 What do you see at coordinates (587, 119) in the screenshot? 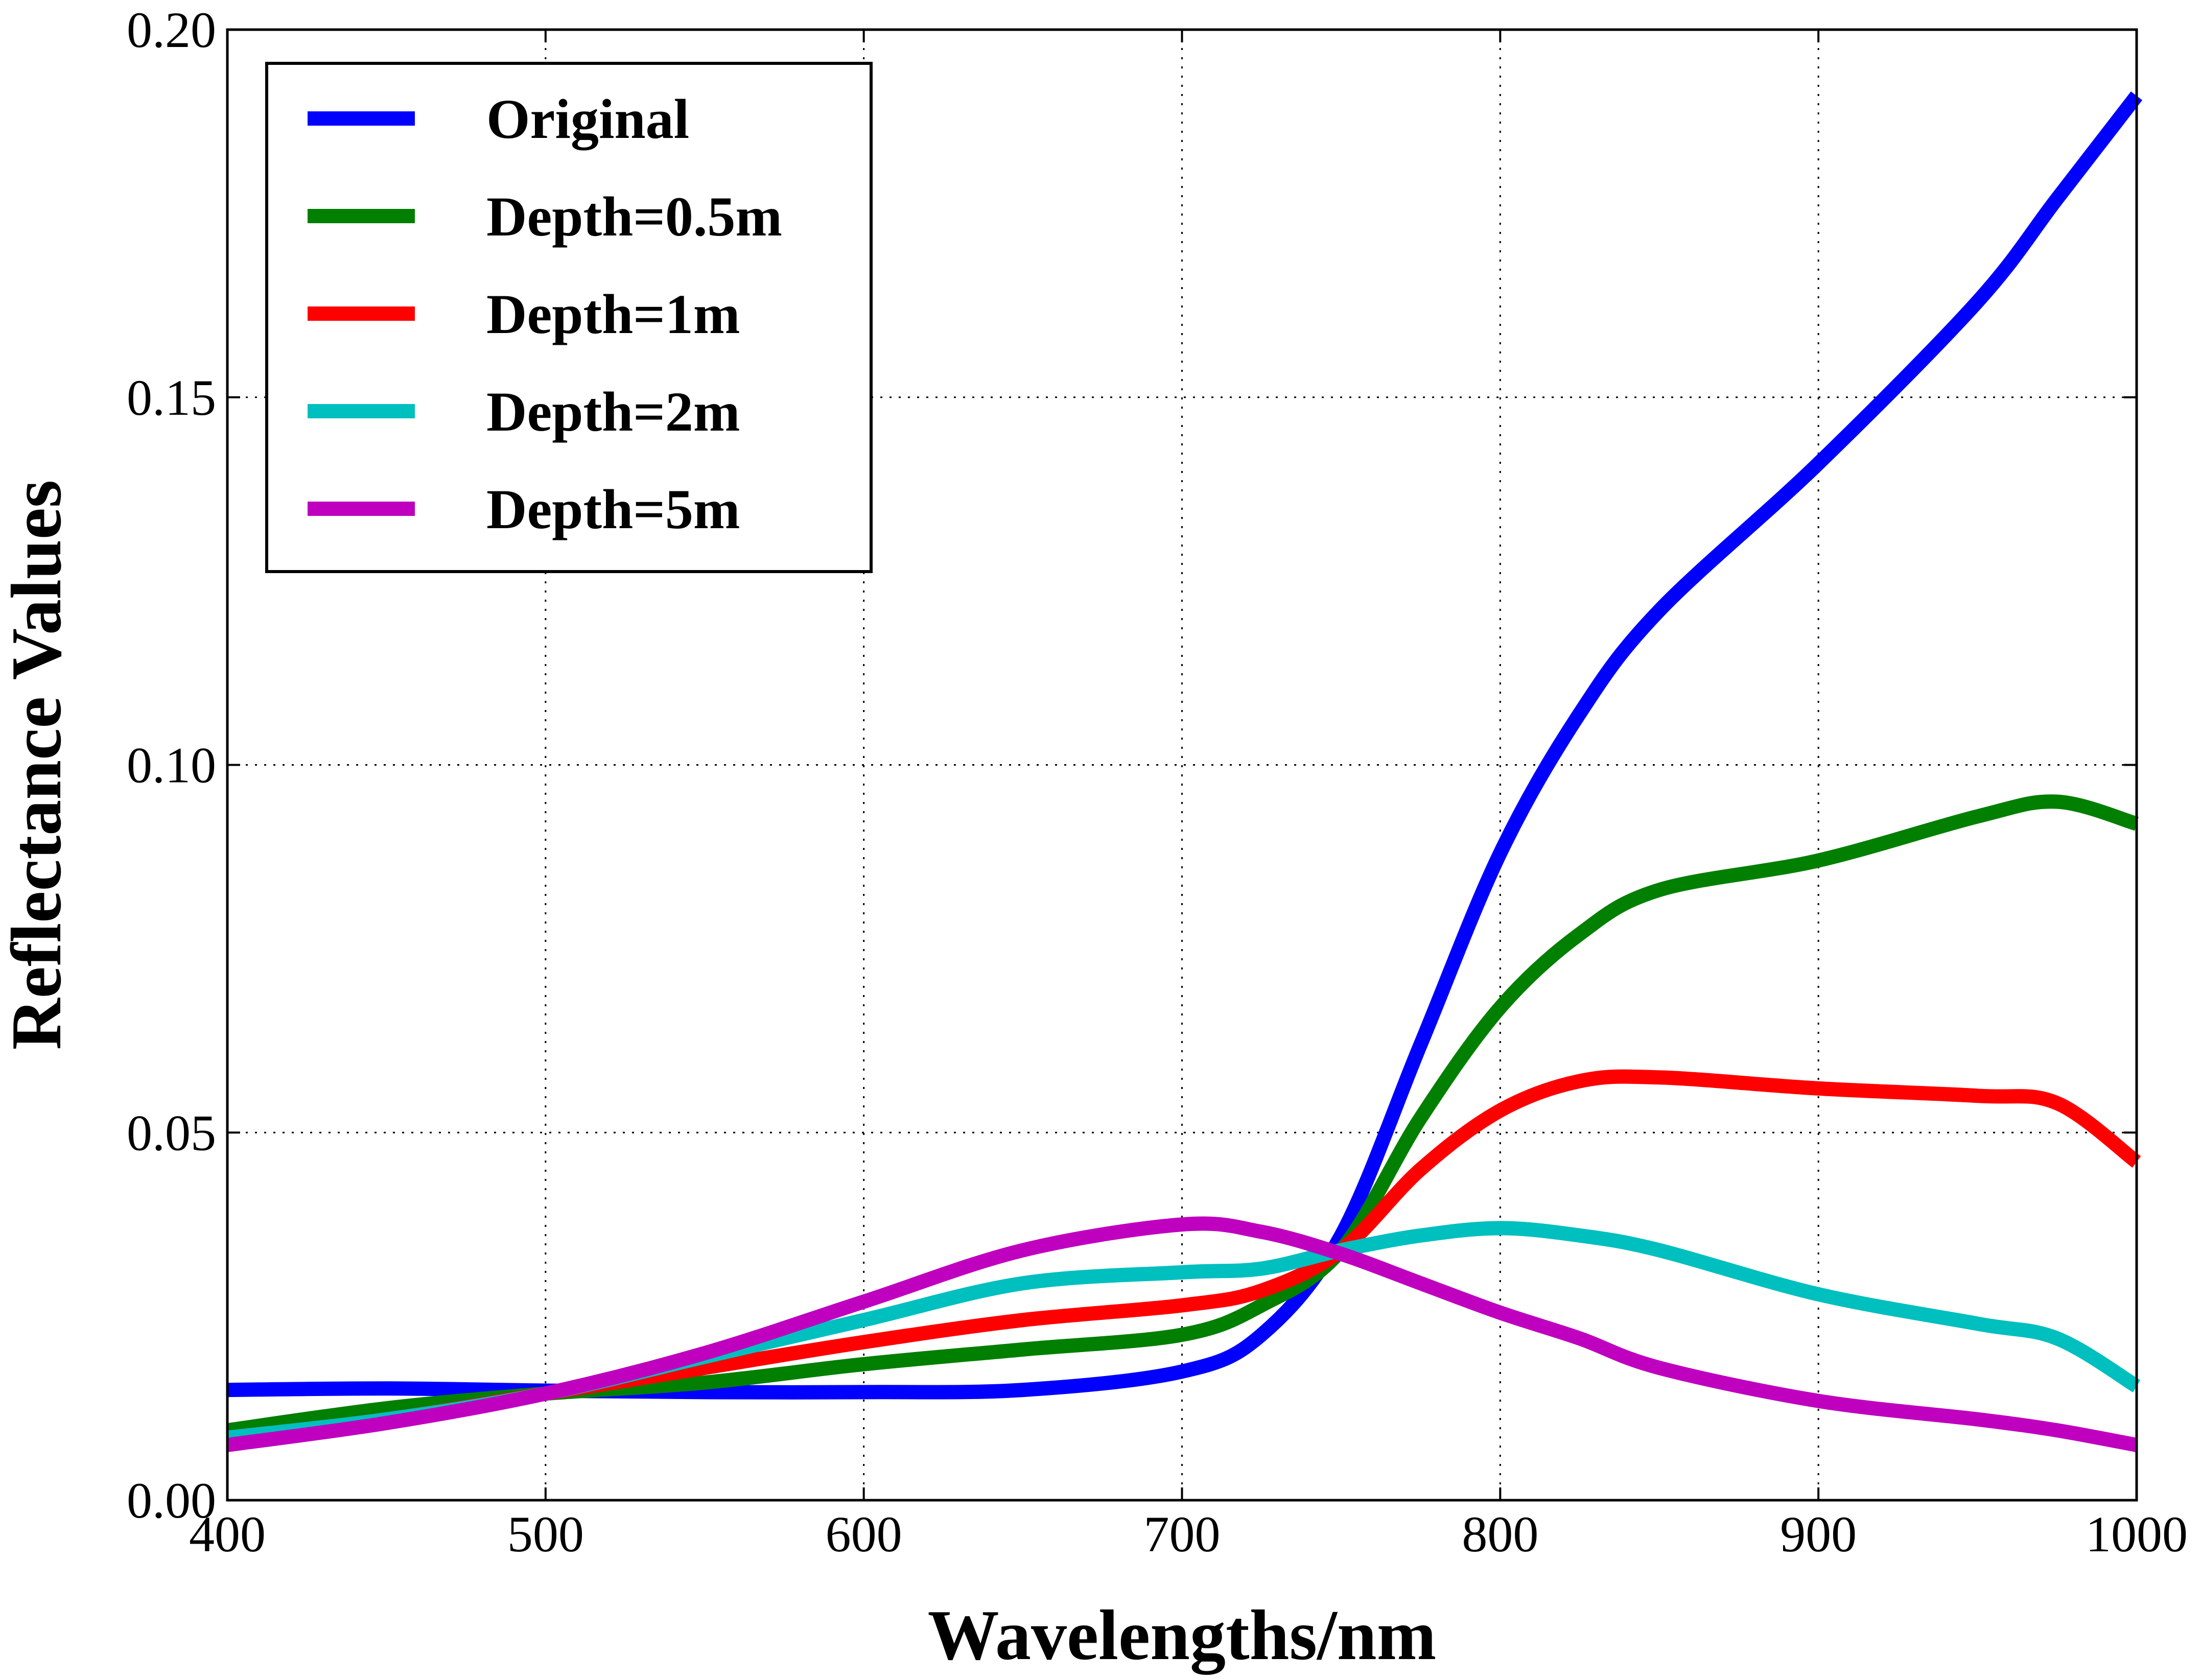
I see `legend-label: Original` at bounding box center [587, 119].